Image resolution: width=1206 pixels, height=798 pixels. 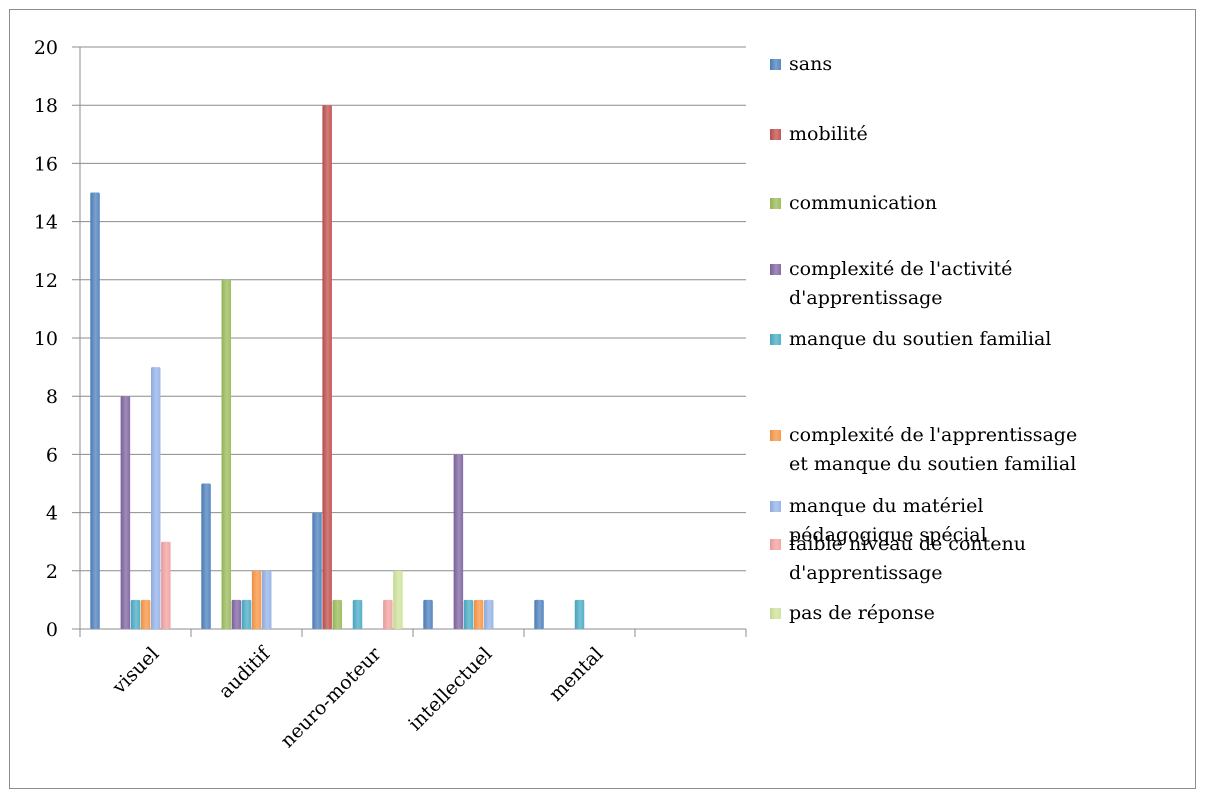 I want to click on bar-visuel-manque-du-soutien-familial, so click(x=135, y=614).